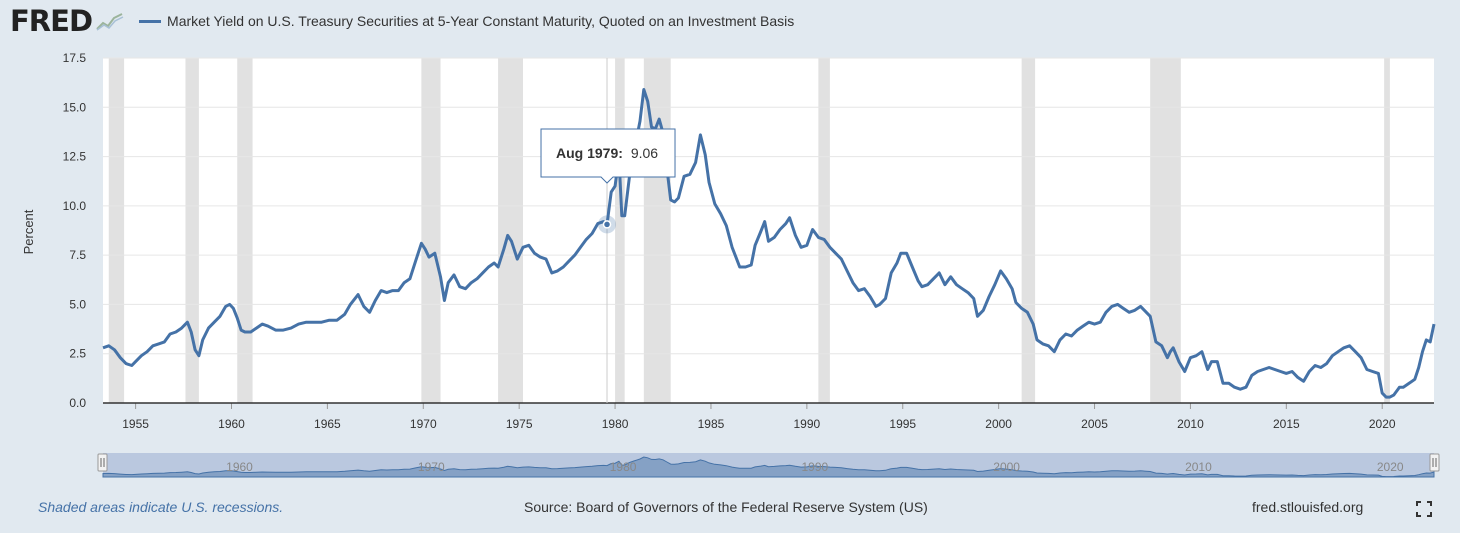 The image size is (1460, 533). I want to click on site-link: fred.stlouisfed.org, so click(1308, 507).